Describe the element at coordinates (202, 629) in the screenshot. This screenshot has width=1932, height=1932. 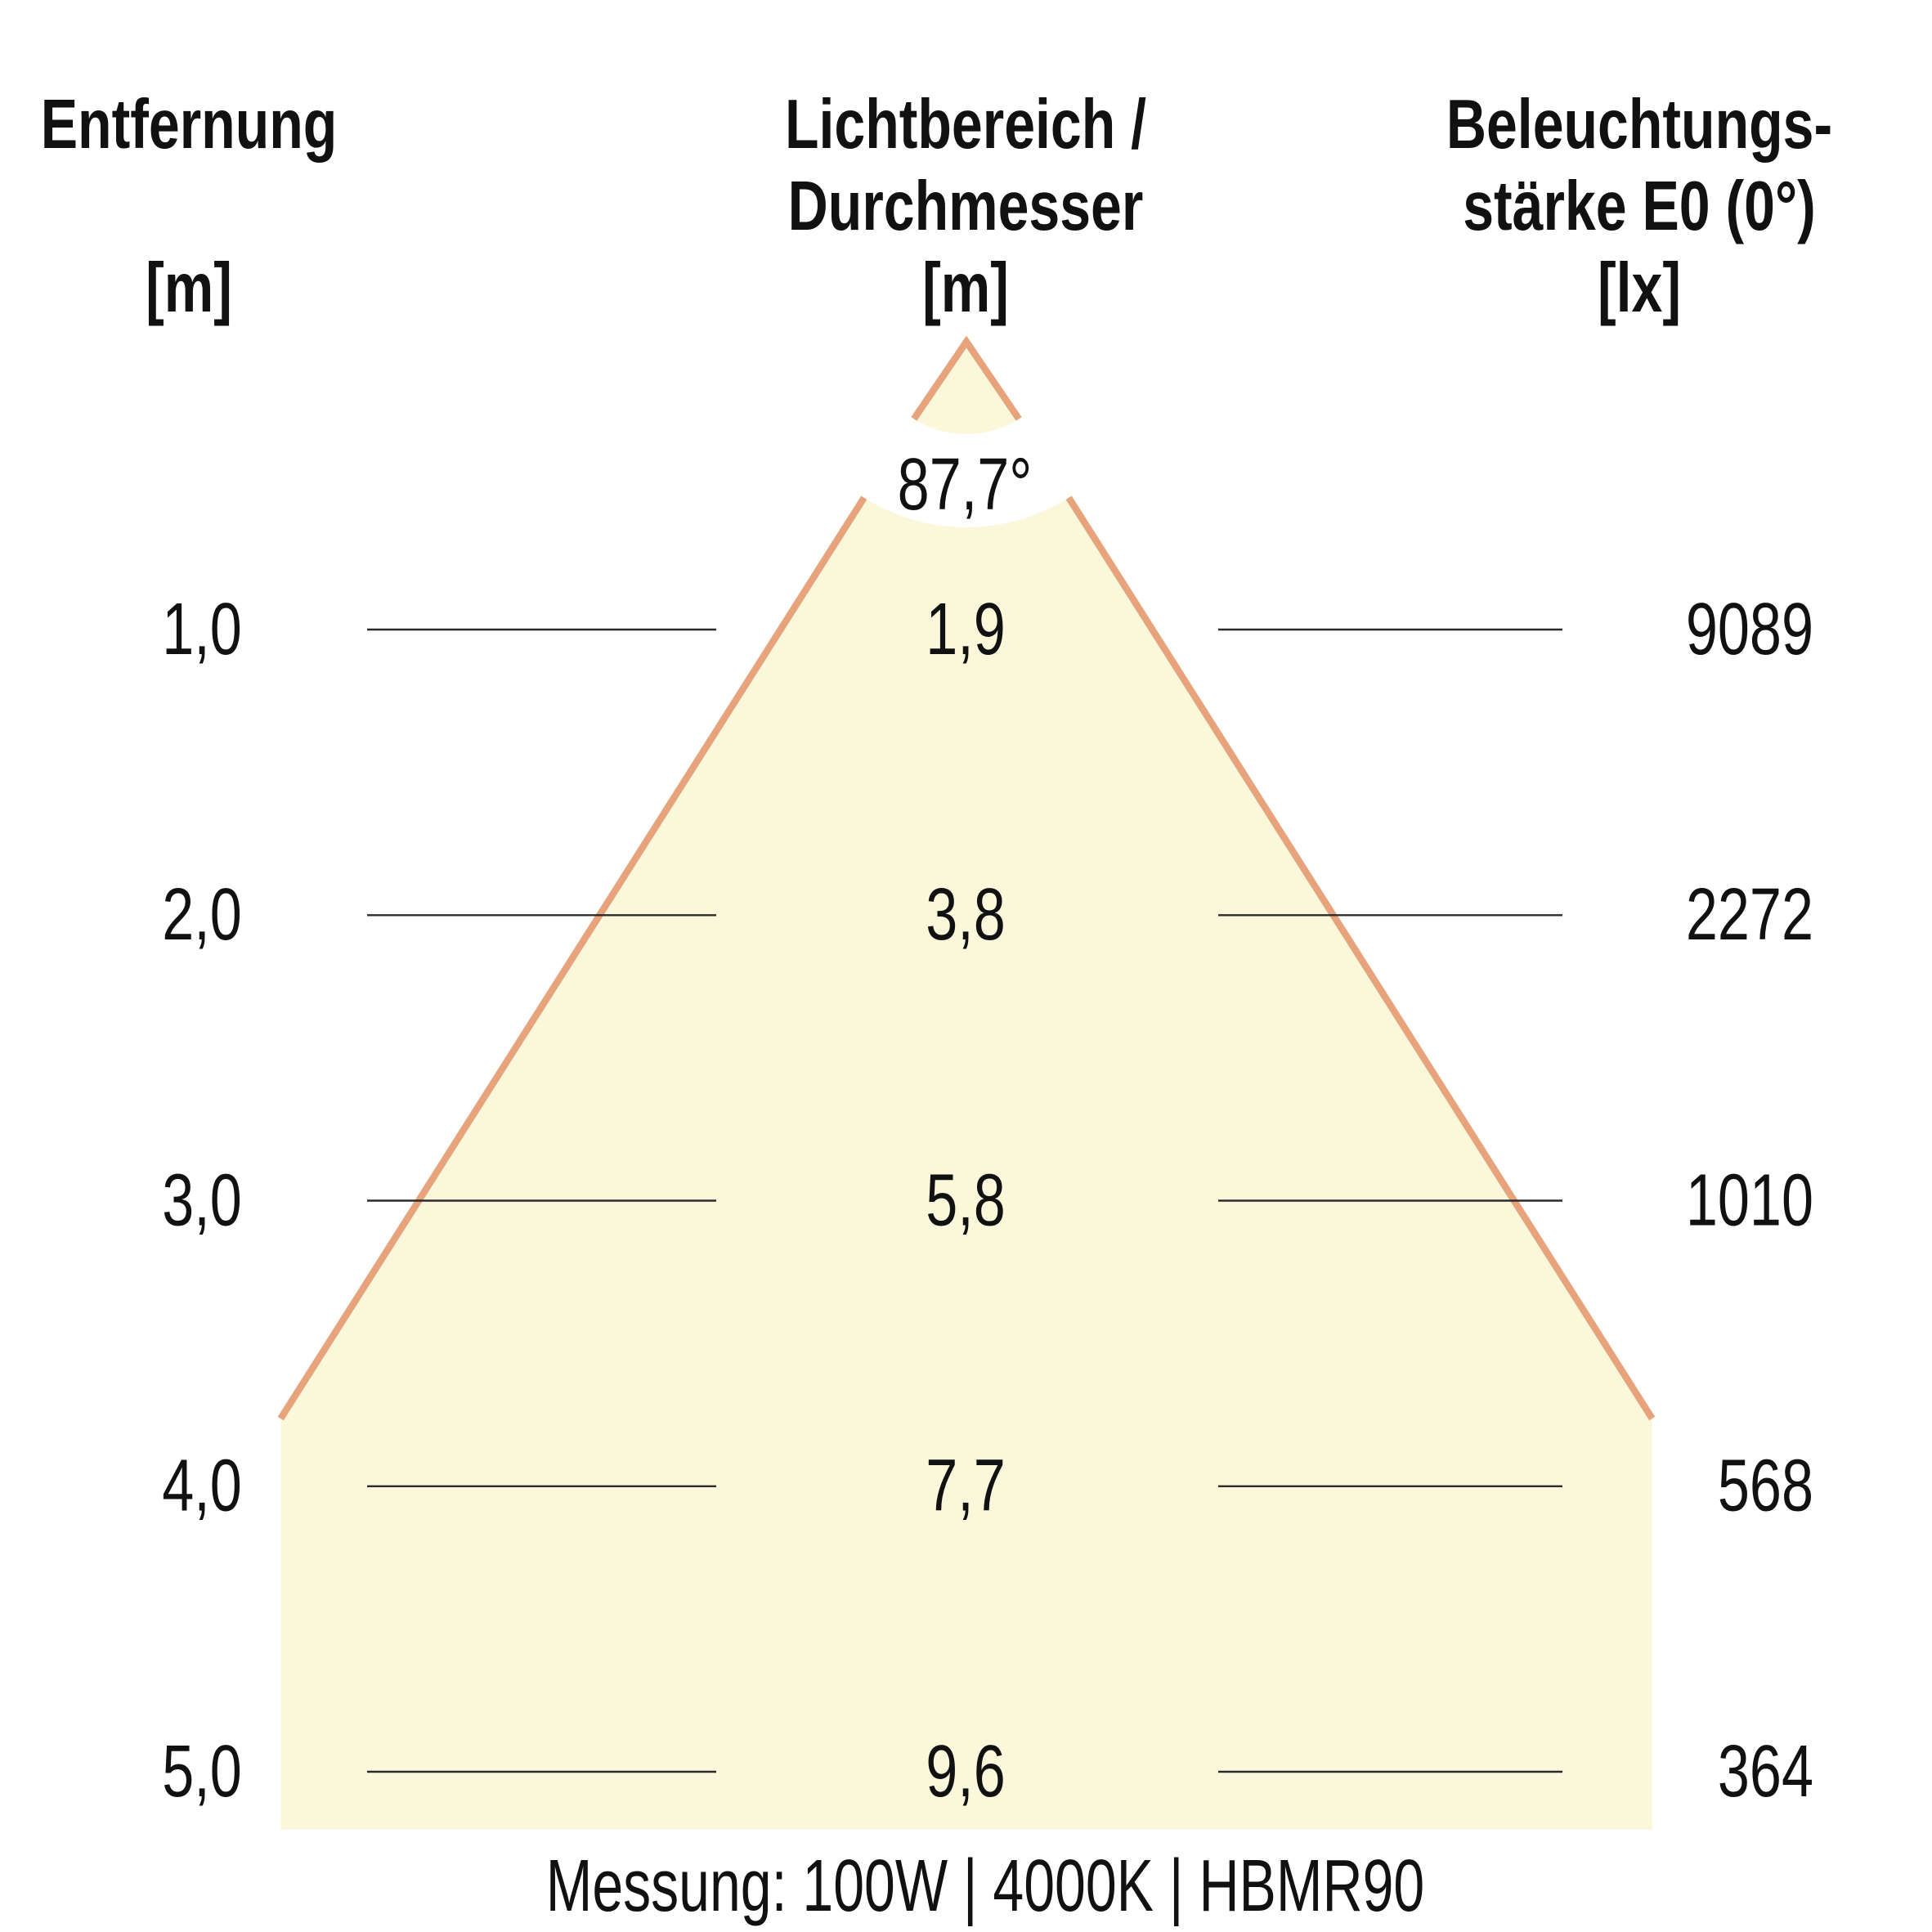
I see `svg-text: 1,0` at that location.